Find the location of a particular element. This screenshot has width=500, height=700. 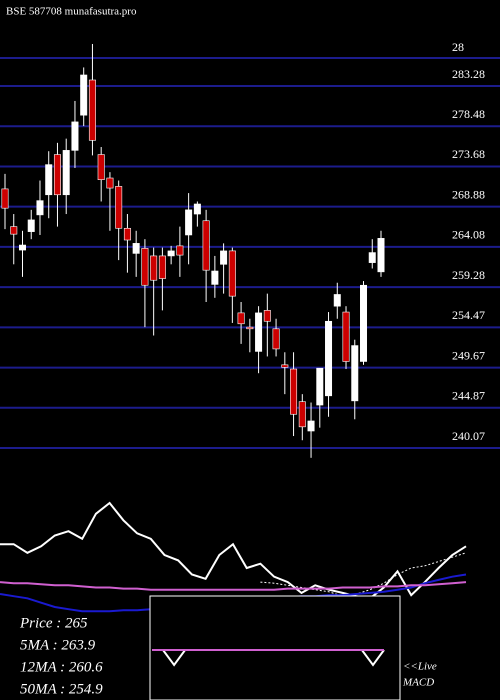

y-tick-label: 254.47 is located at coordinates (468, 315).